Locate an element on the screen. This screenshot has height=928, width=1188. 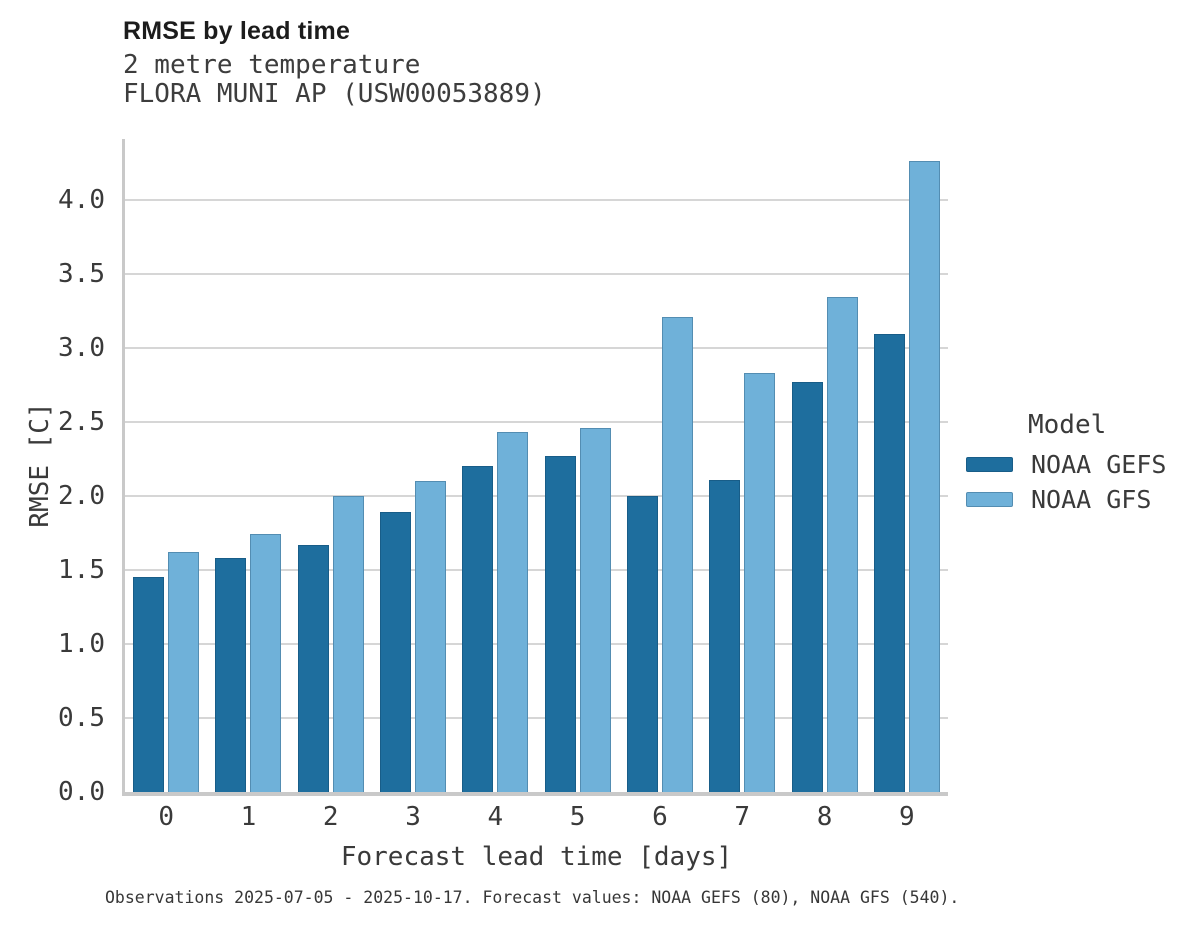
legend-label-noaa-gefs: NOAA GEFS is located at coordinates (1099, 464).